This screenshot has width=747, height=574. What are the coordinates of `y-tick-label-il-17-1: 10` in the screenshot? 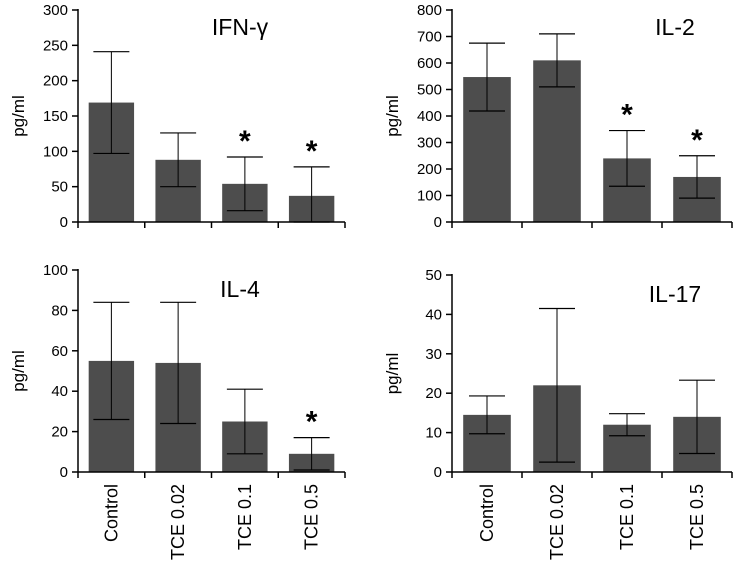 It's located at (433, 433).